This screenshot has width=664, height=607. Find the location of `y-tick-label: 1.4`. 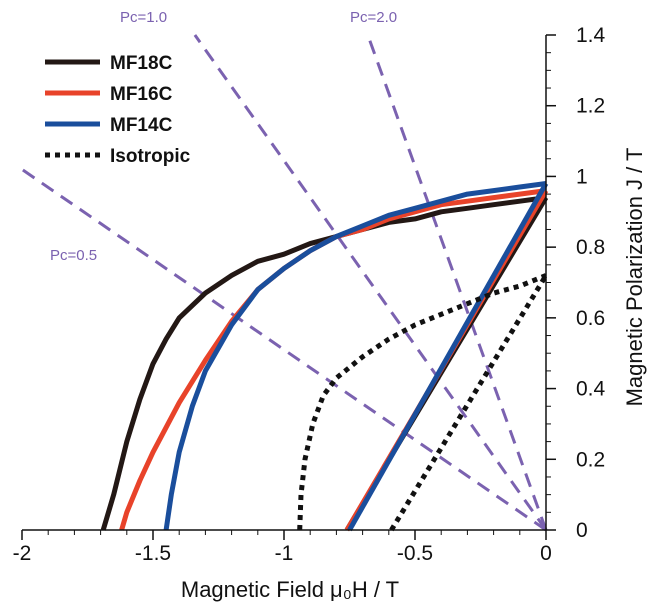

y-tick-label: 1.4 is located at coordinates (591, 35).